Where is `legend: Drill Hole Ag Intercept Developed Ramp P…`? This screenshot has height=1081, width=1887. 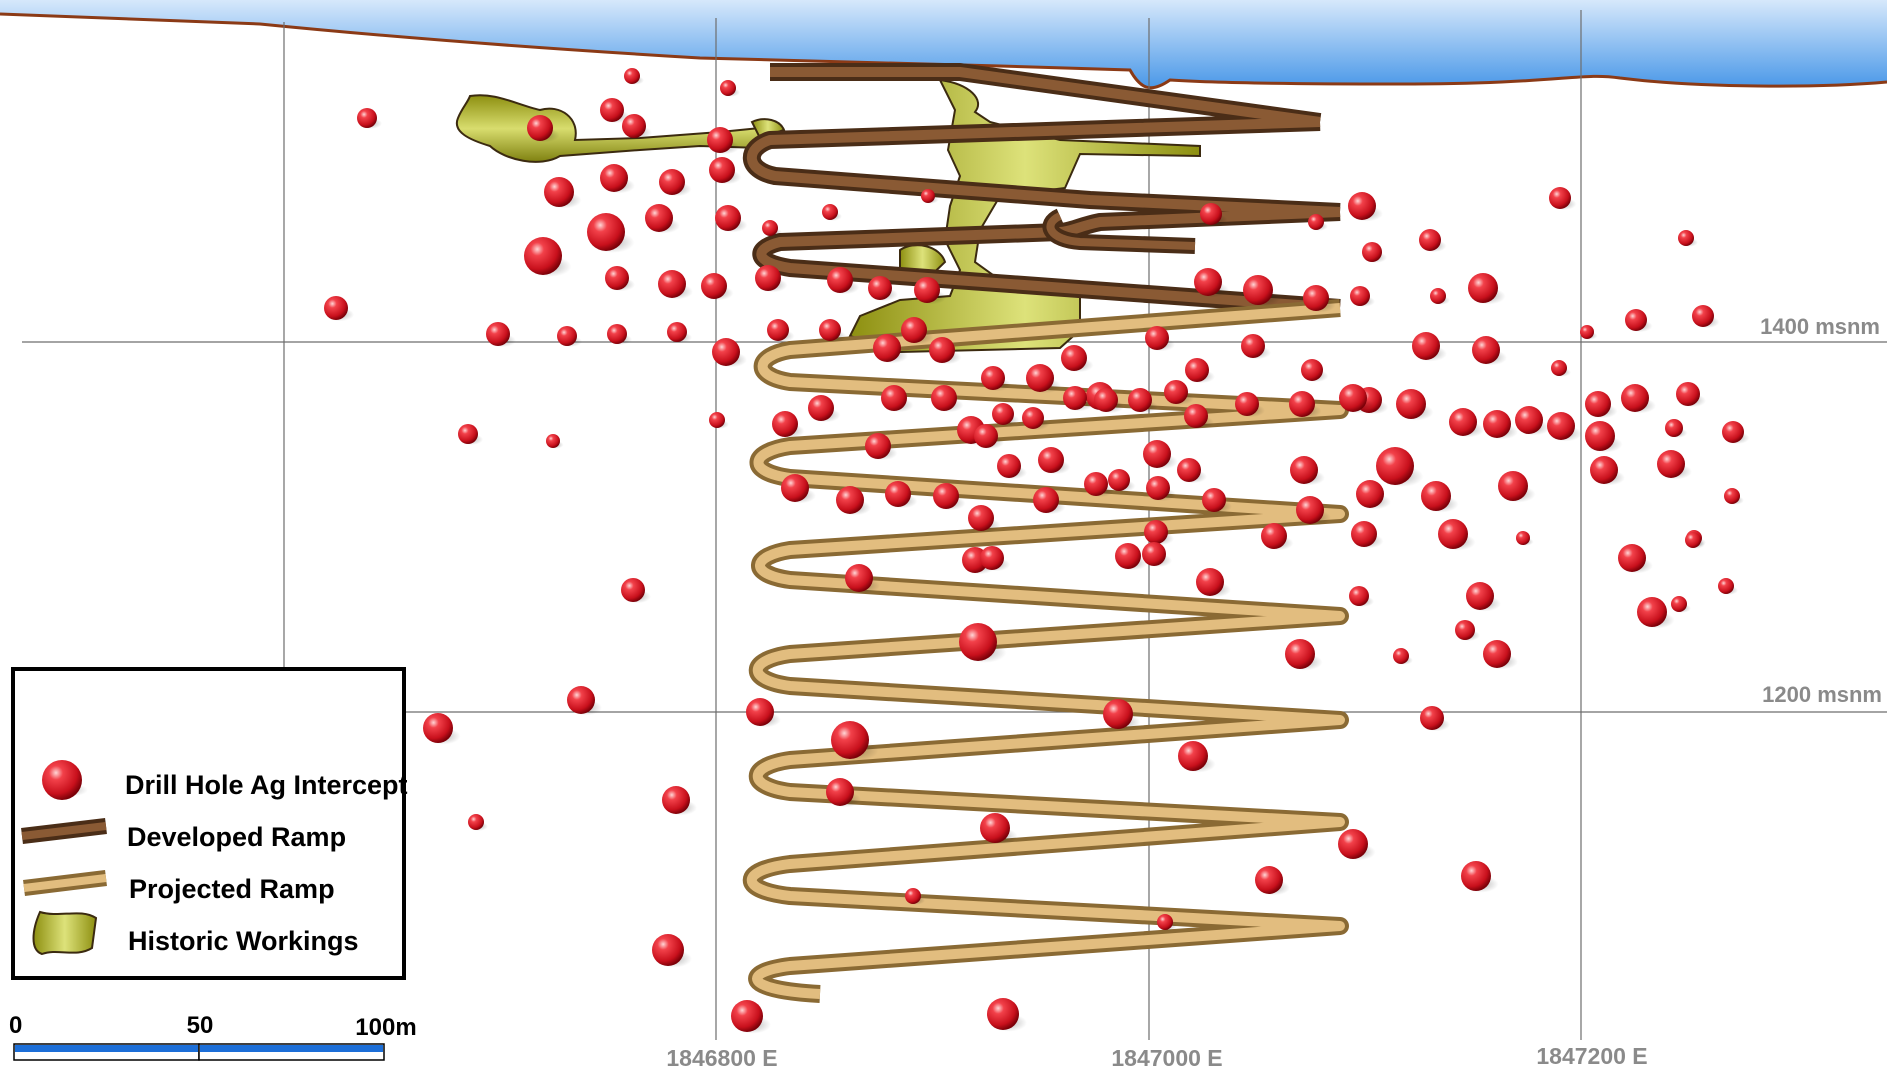
legend: Drill Hole Ag Intercept Developed Ramp P… is located at coordinates (209, 823).